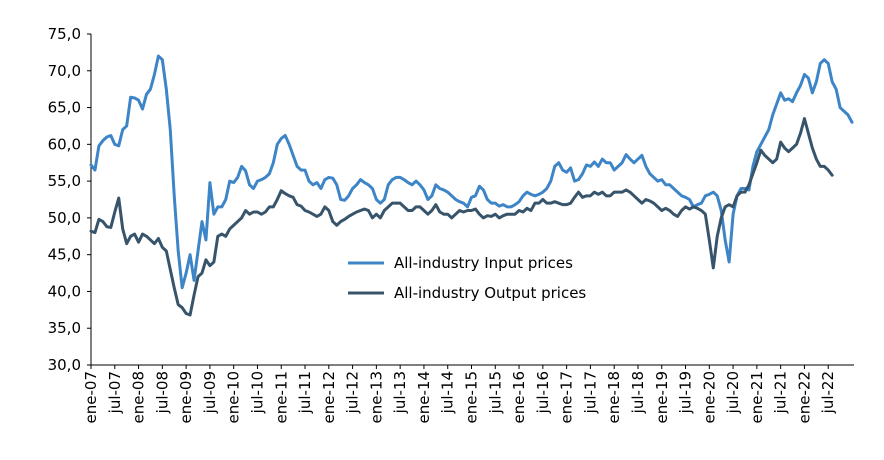 The height and width of the screenshot is (460, 884). What do you see at coordinates (590, 392) in the screenshot?
I see `x-tick-label: jul-17` at bounding box center [590, 392].